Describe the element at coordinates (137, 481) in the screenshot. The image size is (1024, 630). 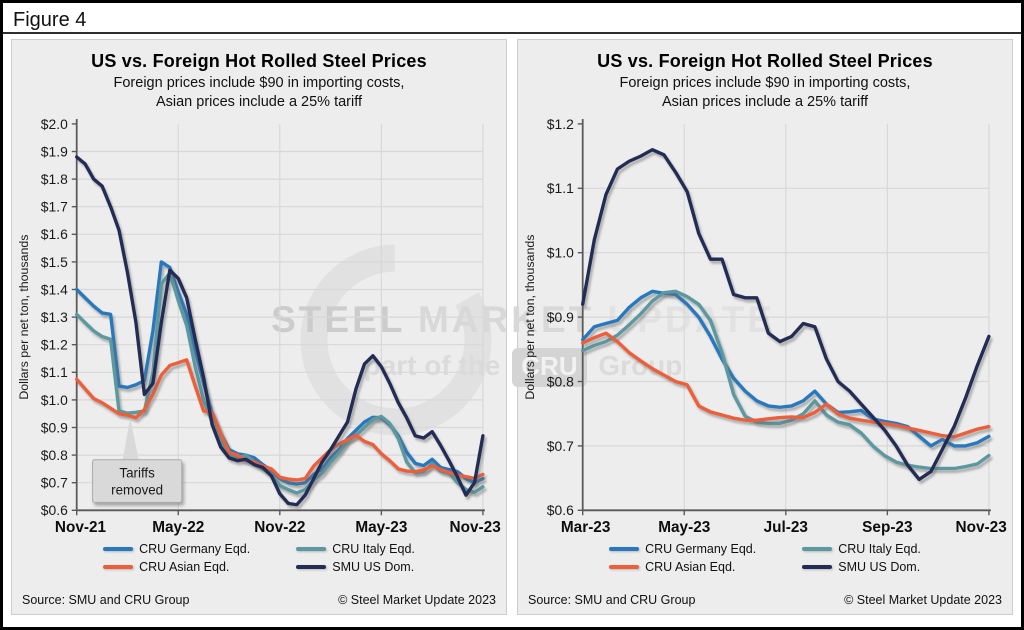
I see `callout-box` at that location.